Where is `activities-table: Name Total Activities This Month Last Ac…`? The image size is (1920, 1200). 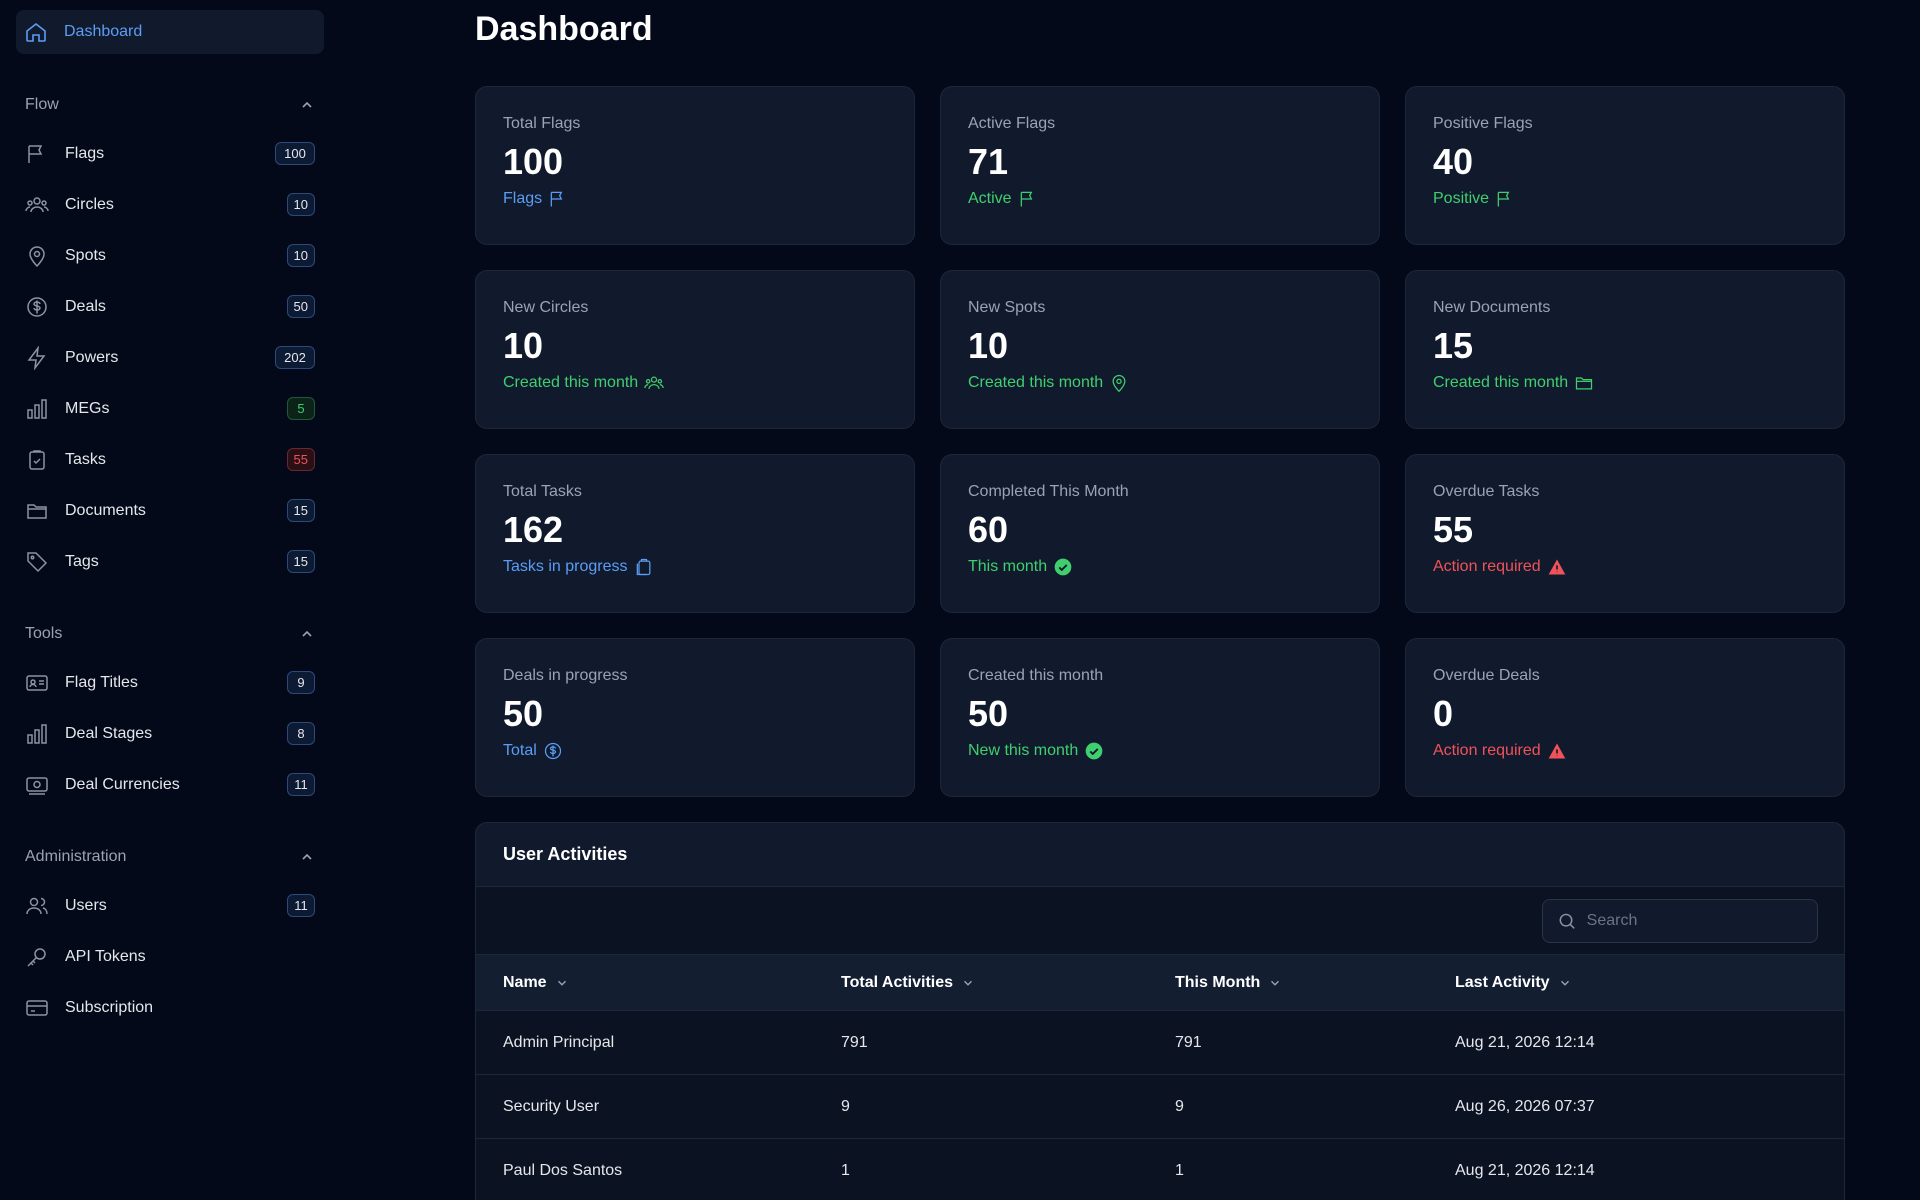
activities-table: Name Total Activities This Month Last Ac… is located at coordinates (1160, 1077).